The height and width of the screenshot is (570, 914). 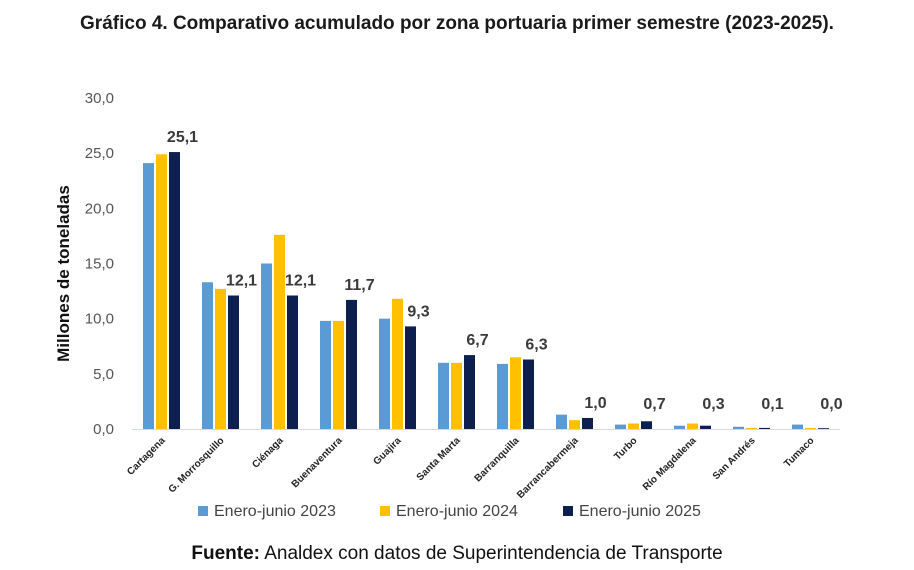 What do you see at coordinates (477, 340) in the screenshot?
I see `data-label: 6,7` at bounding box center [477, 340].